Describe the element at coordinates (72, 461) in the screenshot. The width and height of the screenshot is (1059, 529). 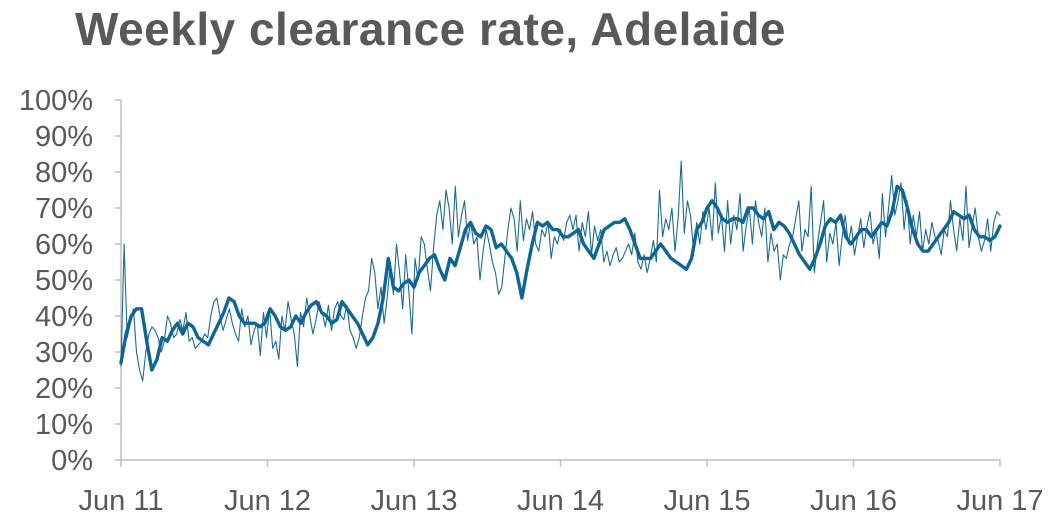
I see `y-tick-label: 0%` at that location.